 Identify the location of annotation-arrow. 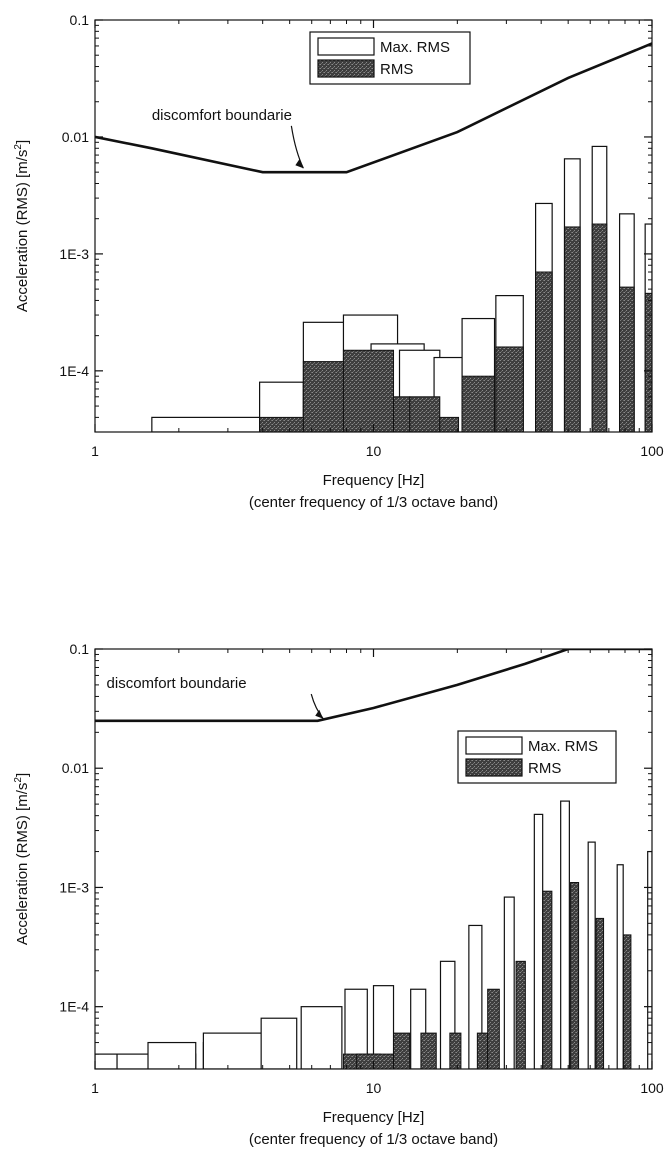
(297, 147).